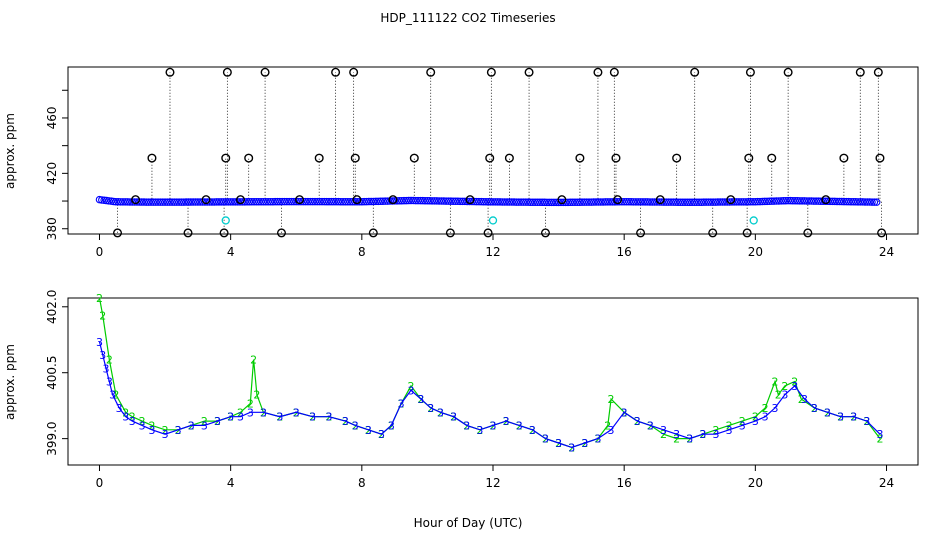 The width and height of the screenshot is (936, 540). What do you see at coordinates (755, 252) in the screenshot?
I see `top-x-tick-label: 20` at bounding box center [755, 252].